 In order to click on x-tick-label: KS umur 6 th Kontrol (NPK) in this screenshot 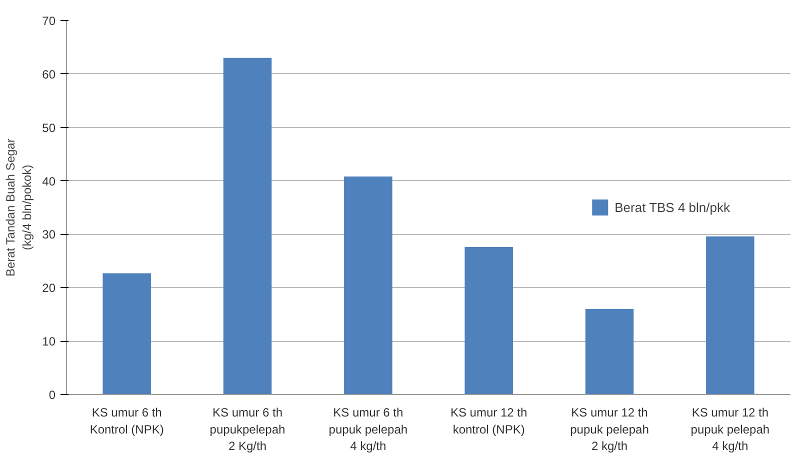, I will do `click(127, 421)`.